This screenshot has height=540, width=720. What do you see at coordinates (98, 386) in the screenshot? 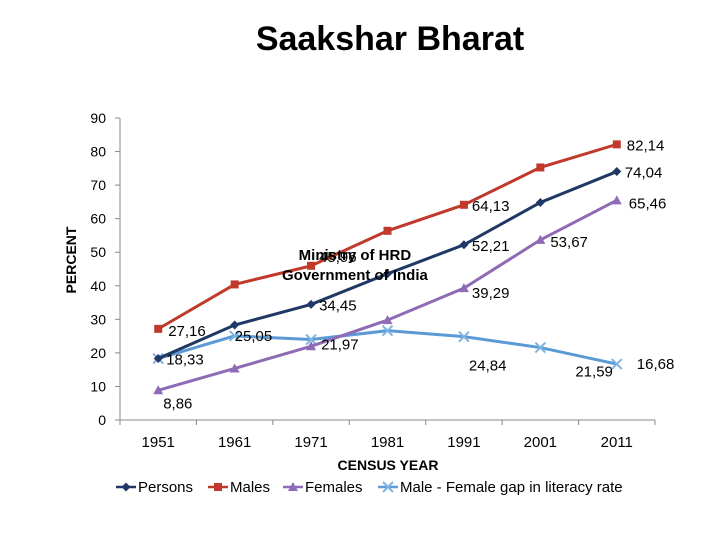
I see `y-tick-label: 10` at bounding box center [98, 386].